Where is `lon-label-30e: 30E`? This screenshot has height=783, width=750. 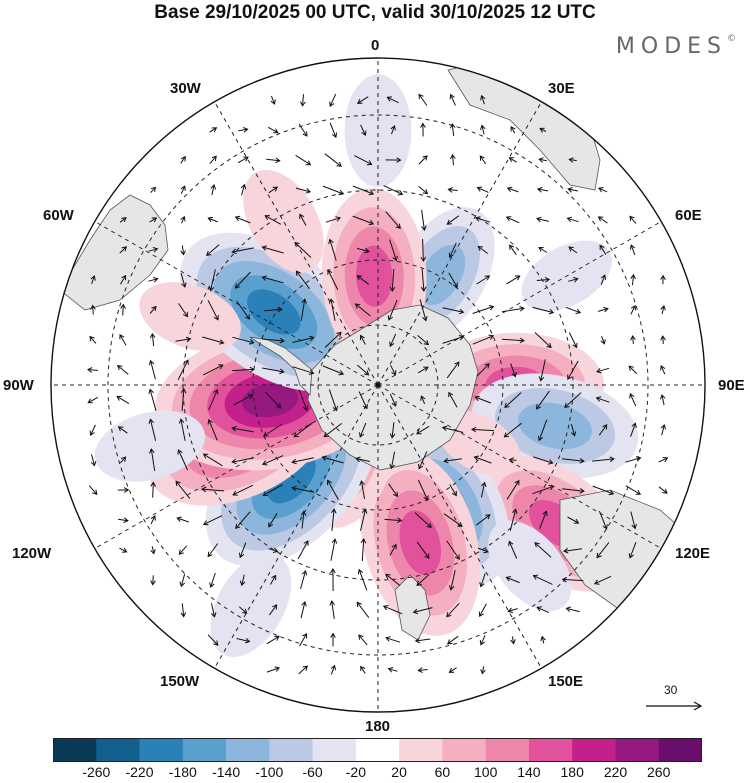 lon-label-30e: 30E is located at coordinates (561, 88).